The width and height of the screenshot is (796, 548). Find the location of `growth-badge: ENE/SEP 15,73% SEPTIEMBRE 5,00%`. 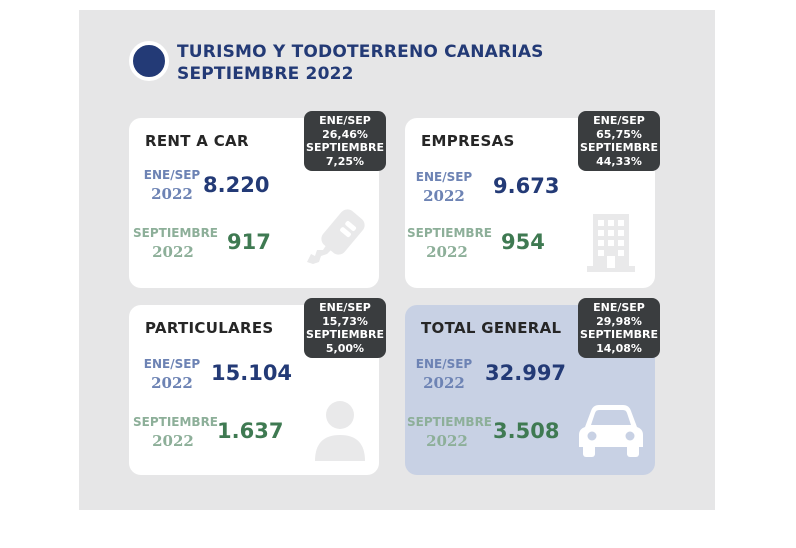

growth-badge: ENE/SEP 15,73% SEPTIEMBRE 5,00% is located at coordinates (345, 328).